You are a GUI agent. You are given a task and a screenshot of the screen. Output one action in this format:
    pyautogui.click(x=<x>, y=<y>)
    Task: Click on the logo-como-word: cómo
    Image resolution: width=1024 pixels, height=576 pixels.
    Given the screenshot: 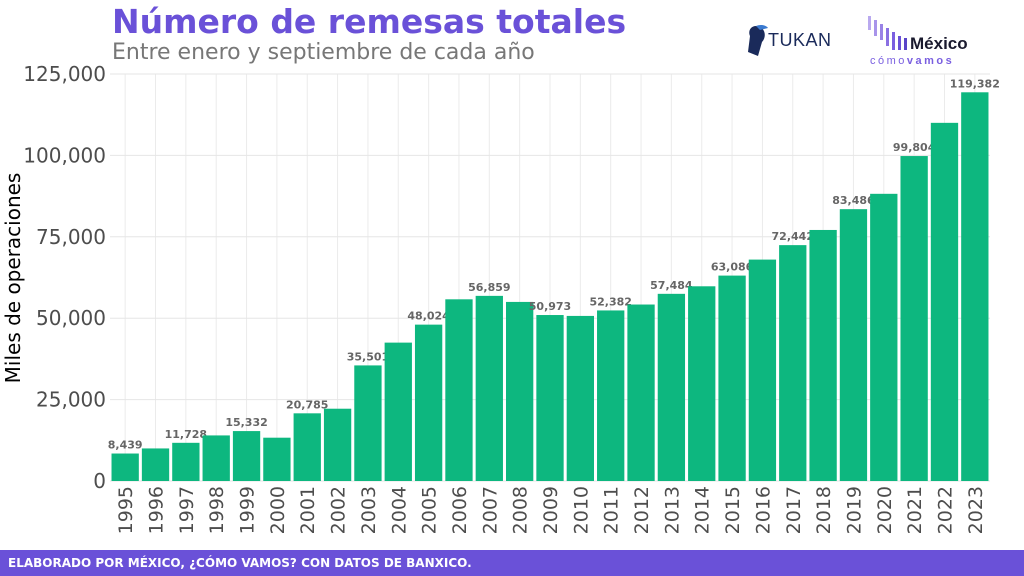 What is the action you would take?
    pyautogui.click(x=888, y=61)
    